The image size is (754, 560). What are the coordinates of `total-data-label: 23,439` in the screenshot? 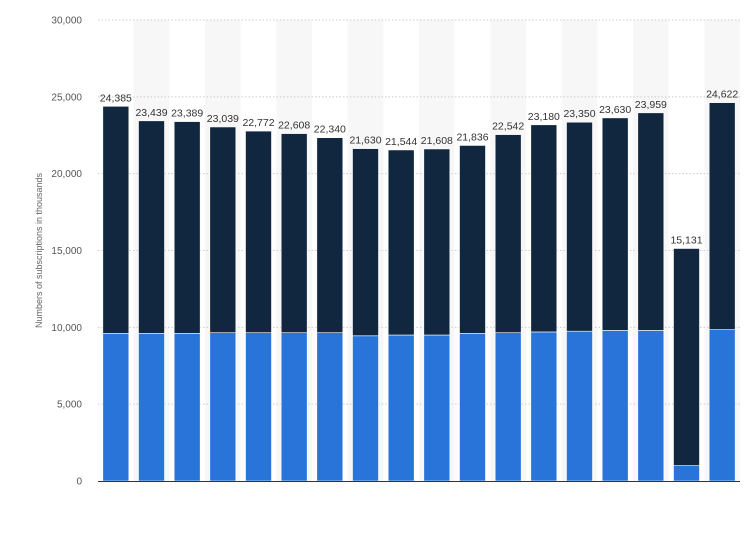 It's located at (151, 113).